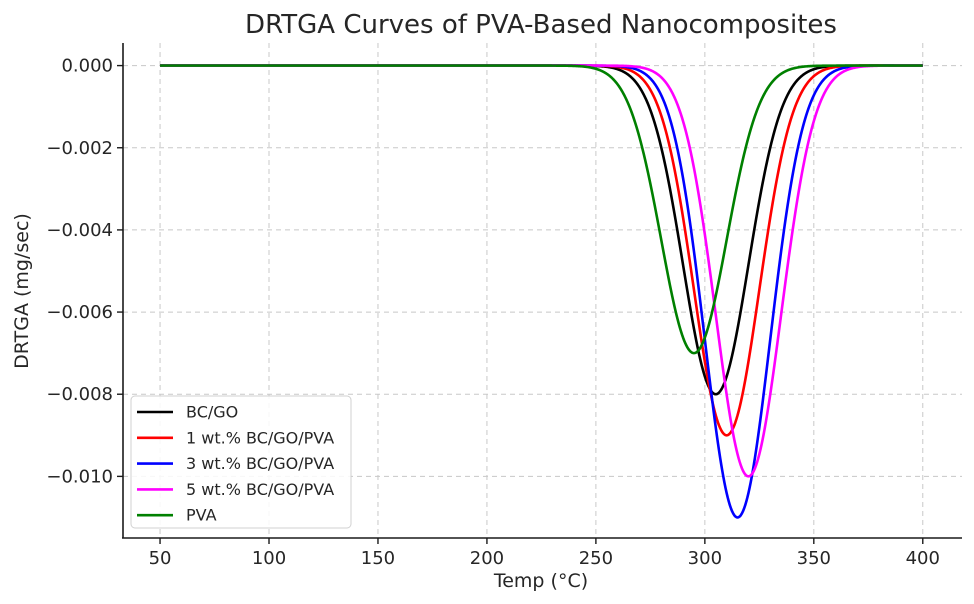 This screenshot has height=604, width=974. I want to click on legend-label: 1 wt.% BC/GO/PVA, so click(260, 437).